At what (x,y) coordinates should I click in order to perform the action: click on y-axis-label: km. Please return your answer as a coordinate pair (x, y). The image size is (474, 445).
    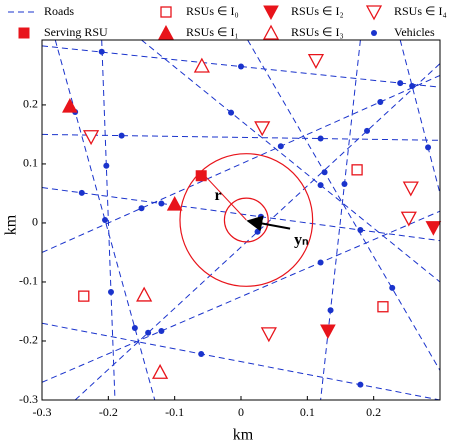
    Looking at the image, I should click on (11, 224).